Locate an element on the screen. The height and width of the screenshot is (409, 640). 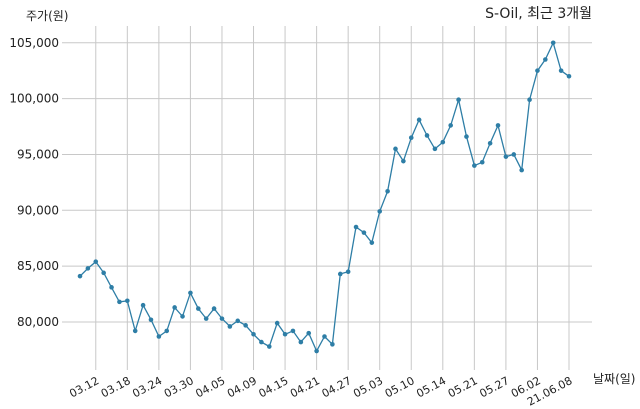
x-tick-label: 04.27 is located at coordinates (337, 387).